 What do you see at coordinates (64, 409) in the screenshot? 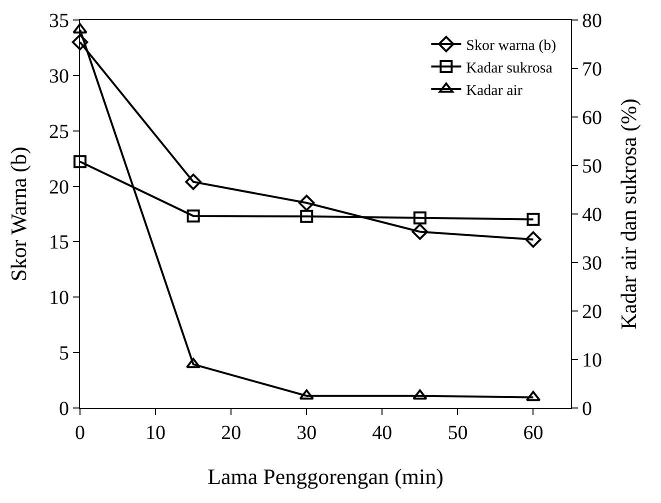
I see `y-tick-label: 0` at bounding box center [64, 409].